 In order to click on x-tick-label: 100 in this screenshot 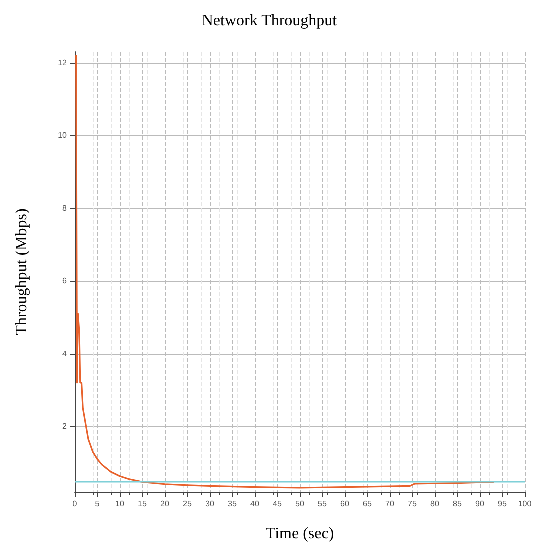, I will do `click(525, 504)`.